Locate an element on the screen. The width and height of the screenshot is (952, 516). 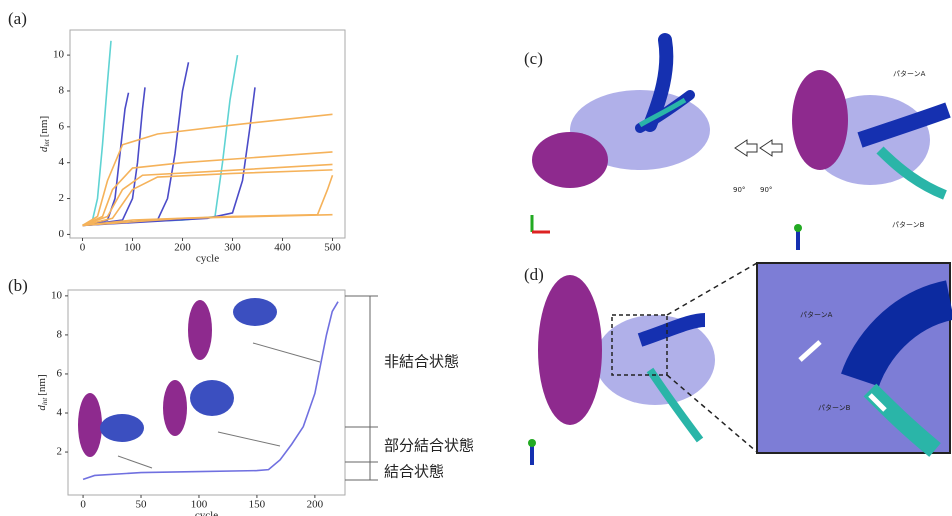
protein-image is located at coordinates (199, 383).